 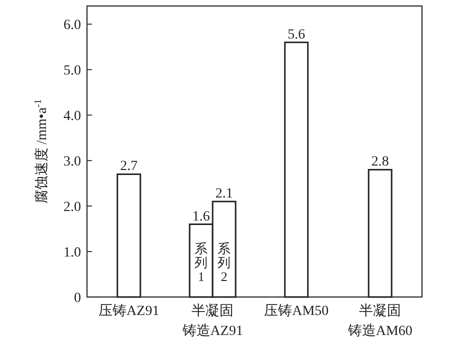 I want to click on y-tick-label: 4.0, so click(x=72, y=116).